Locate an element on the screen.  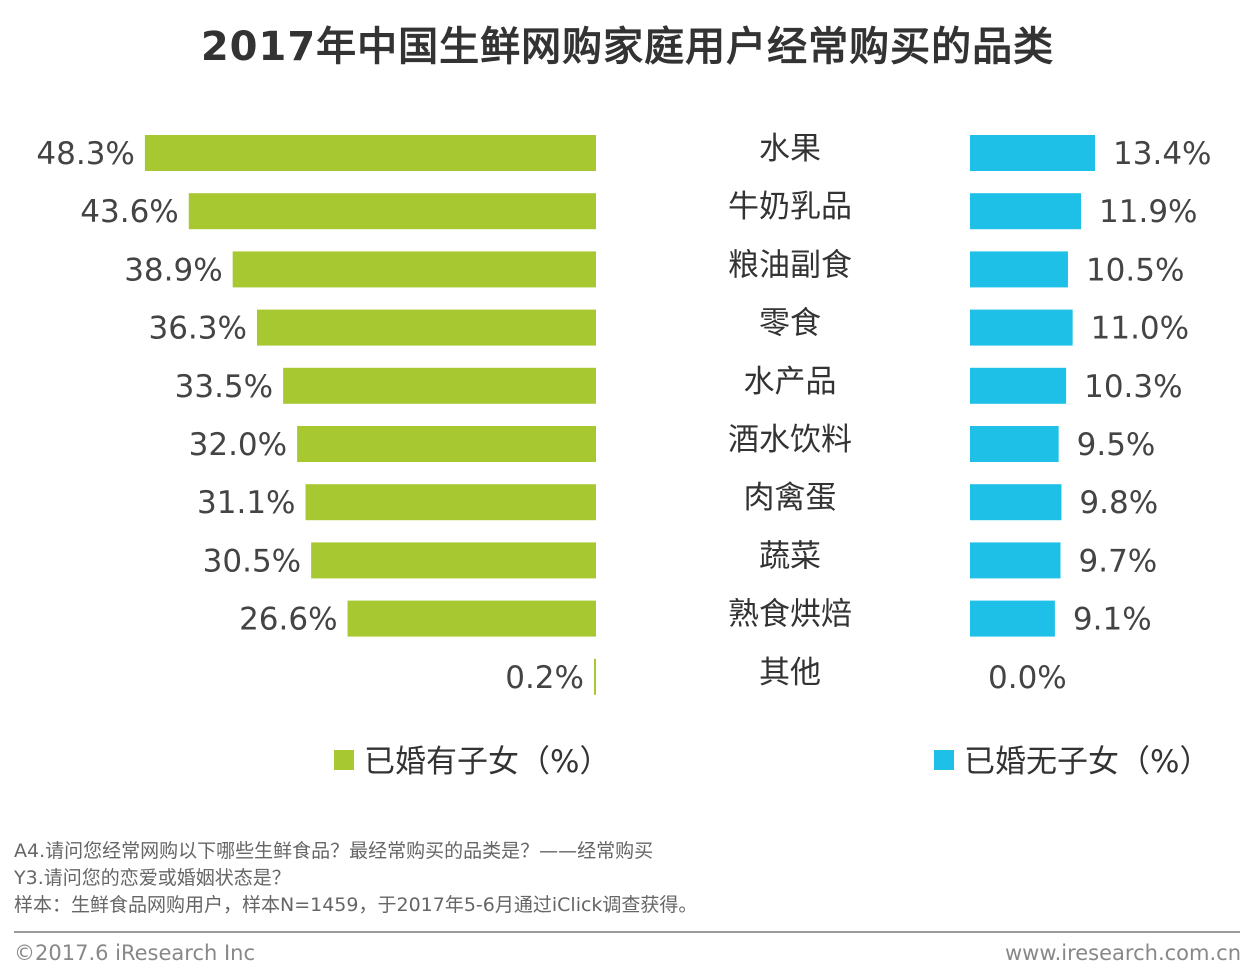
data-label-married-without-children: 10.3% is located at coordinates (1133, 387).